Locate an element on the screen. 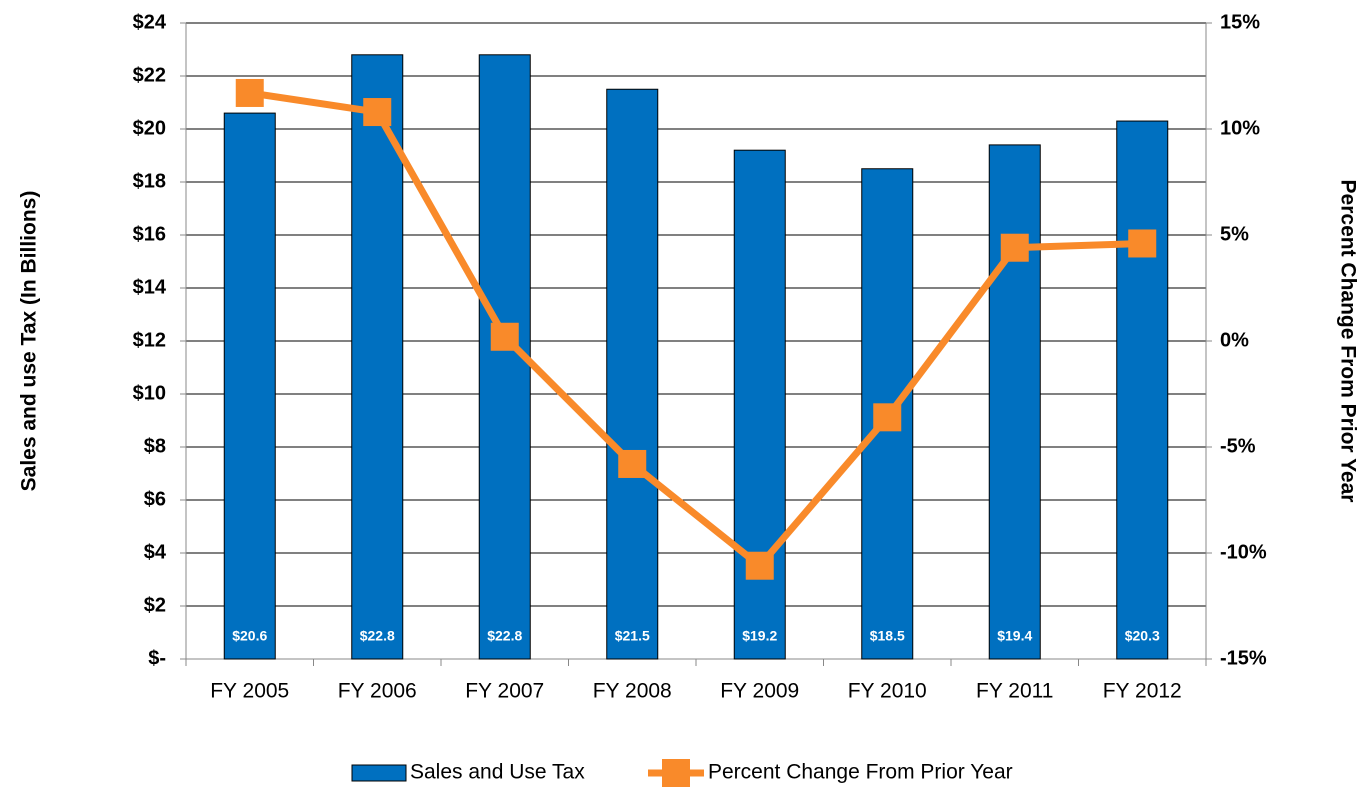 The image size is (1367, 792). y2-tick-label: -10% is located at coordinates (1243, 552).